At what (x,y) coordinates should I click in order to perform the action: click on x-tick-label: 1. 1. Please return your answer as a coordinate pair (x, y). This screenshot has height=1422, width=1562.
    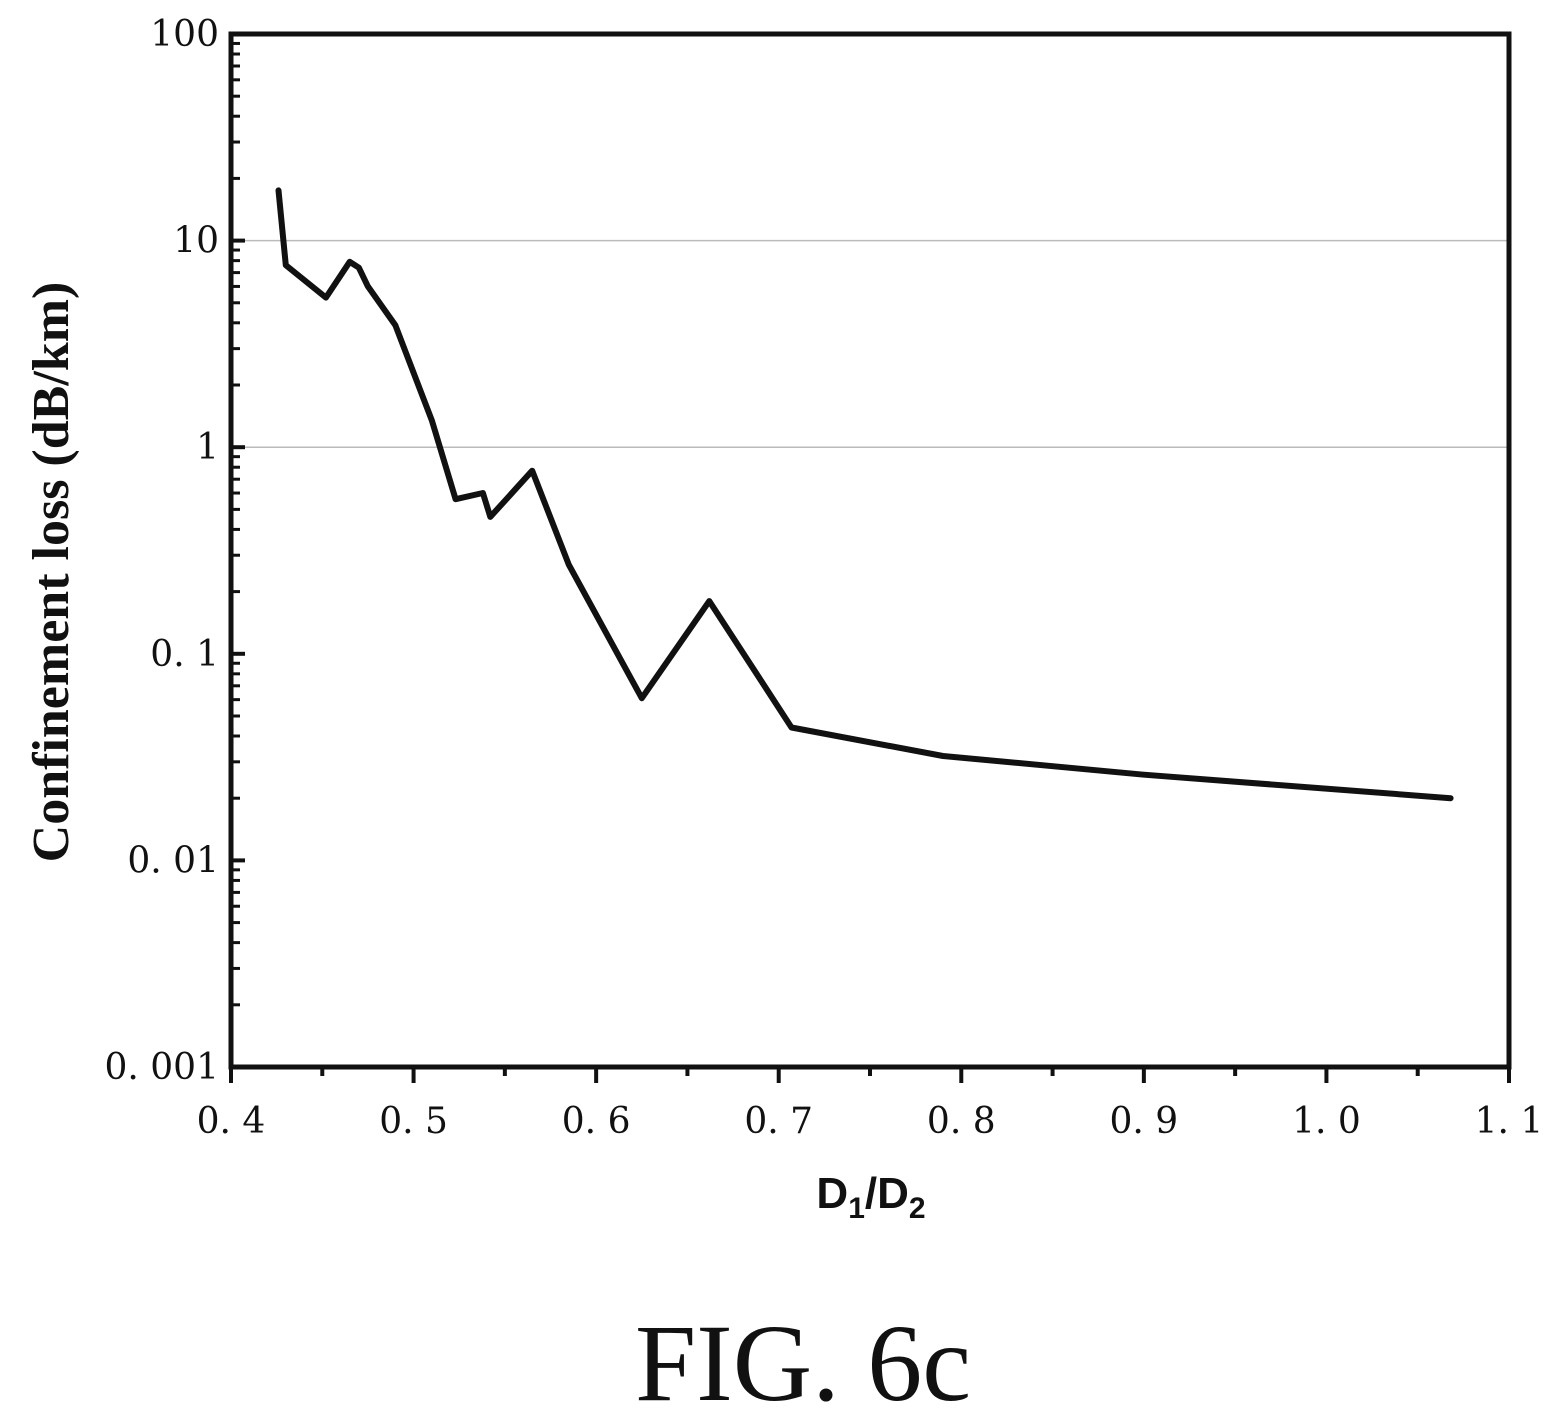
    Looking at the image, I should click on (1509, 1121).